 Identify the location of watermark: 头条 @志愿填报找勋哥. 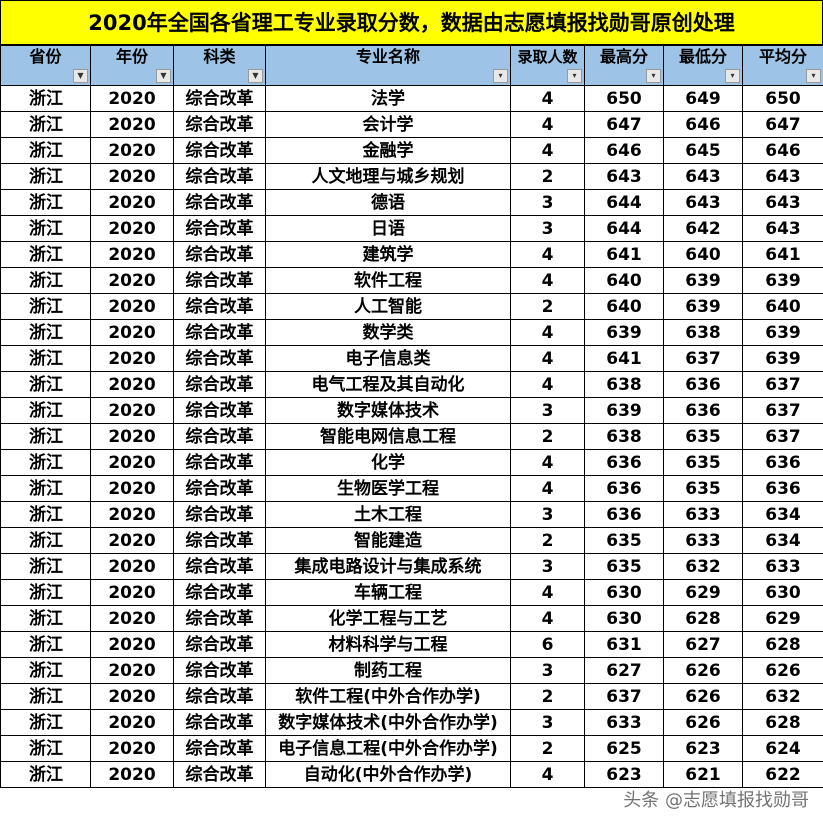
(716, 800).